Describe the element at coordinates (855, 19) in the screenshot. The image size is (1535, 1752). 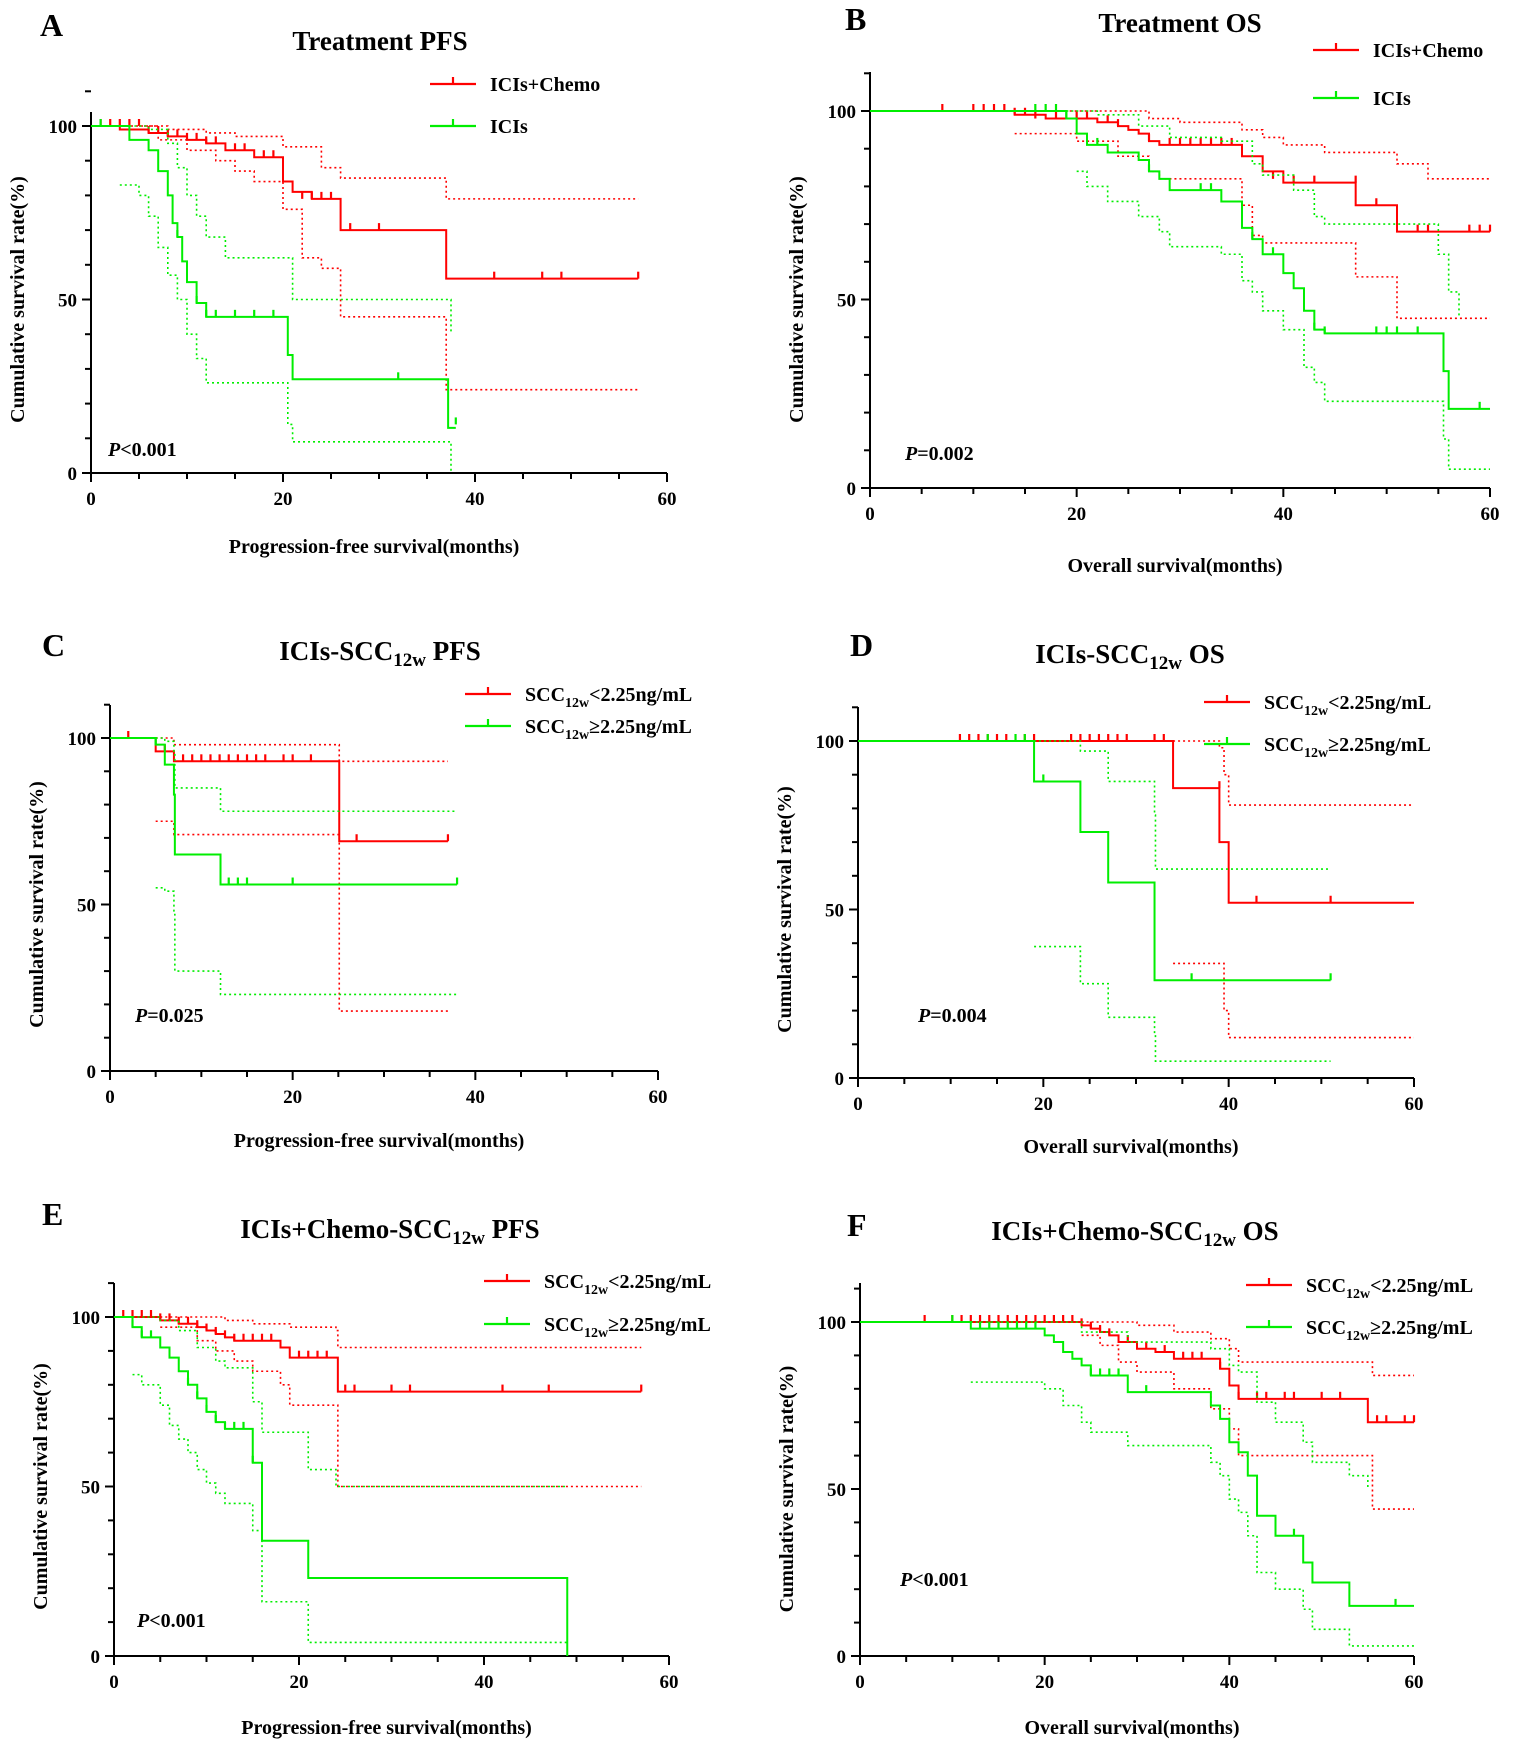
I see `panel-letter: B` at that location.